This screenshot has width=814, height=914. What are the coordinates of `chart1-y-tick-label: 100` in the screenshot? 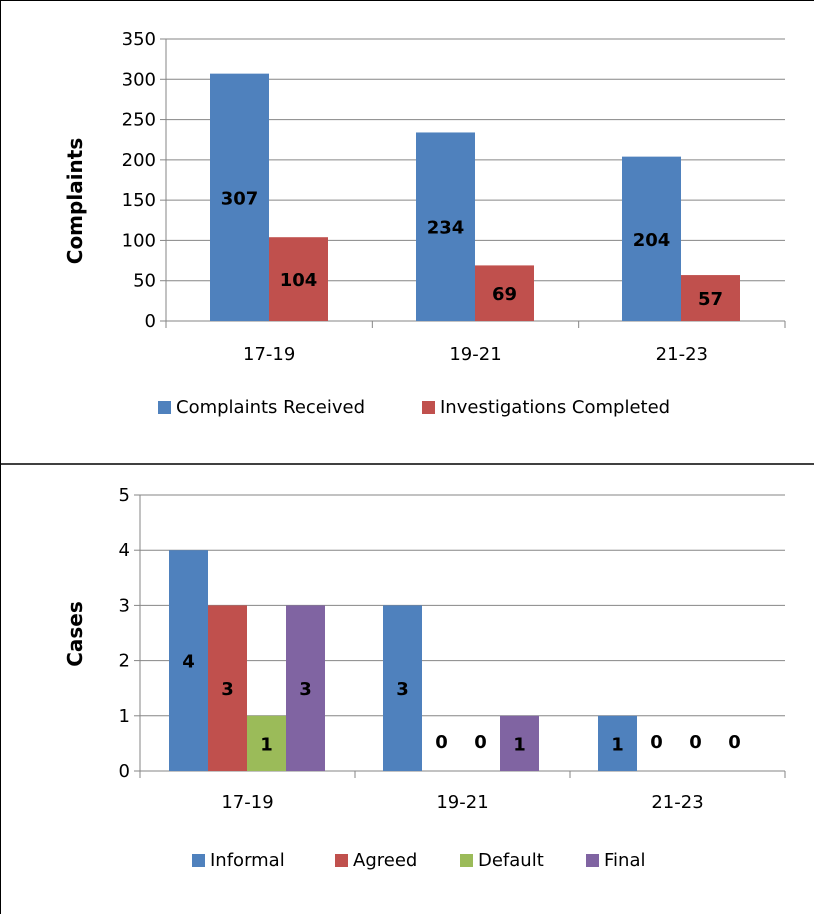 It's located at (139, 240).